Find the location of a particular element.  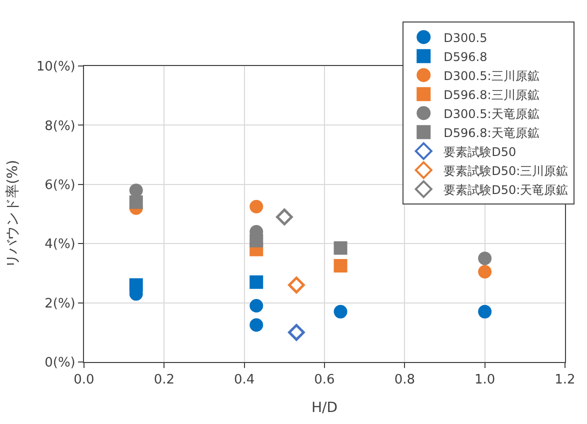

y-tick-label: 6(%) is located at coordinates (60, 185).